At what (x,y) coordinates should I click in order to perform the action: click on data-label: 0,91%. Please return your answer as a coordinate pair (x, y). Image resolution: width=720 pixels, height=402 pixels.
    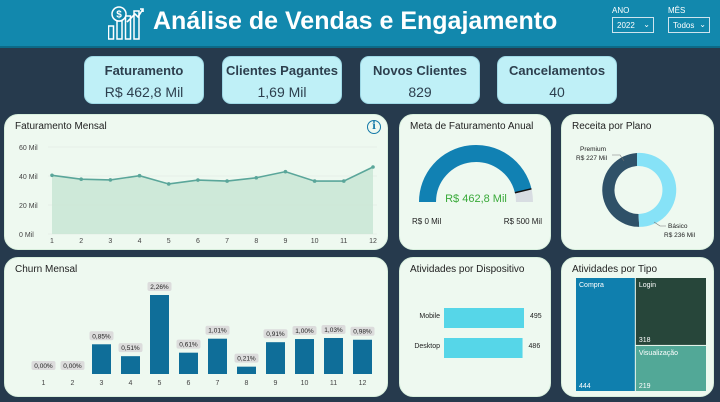
    Looking at the image, I should click on (275, 334).